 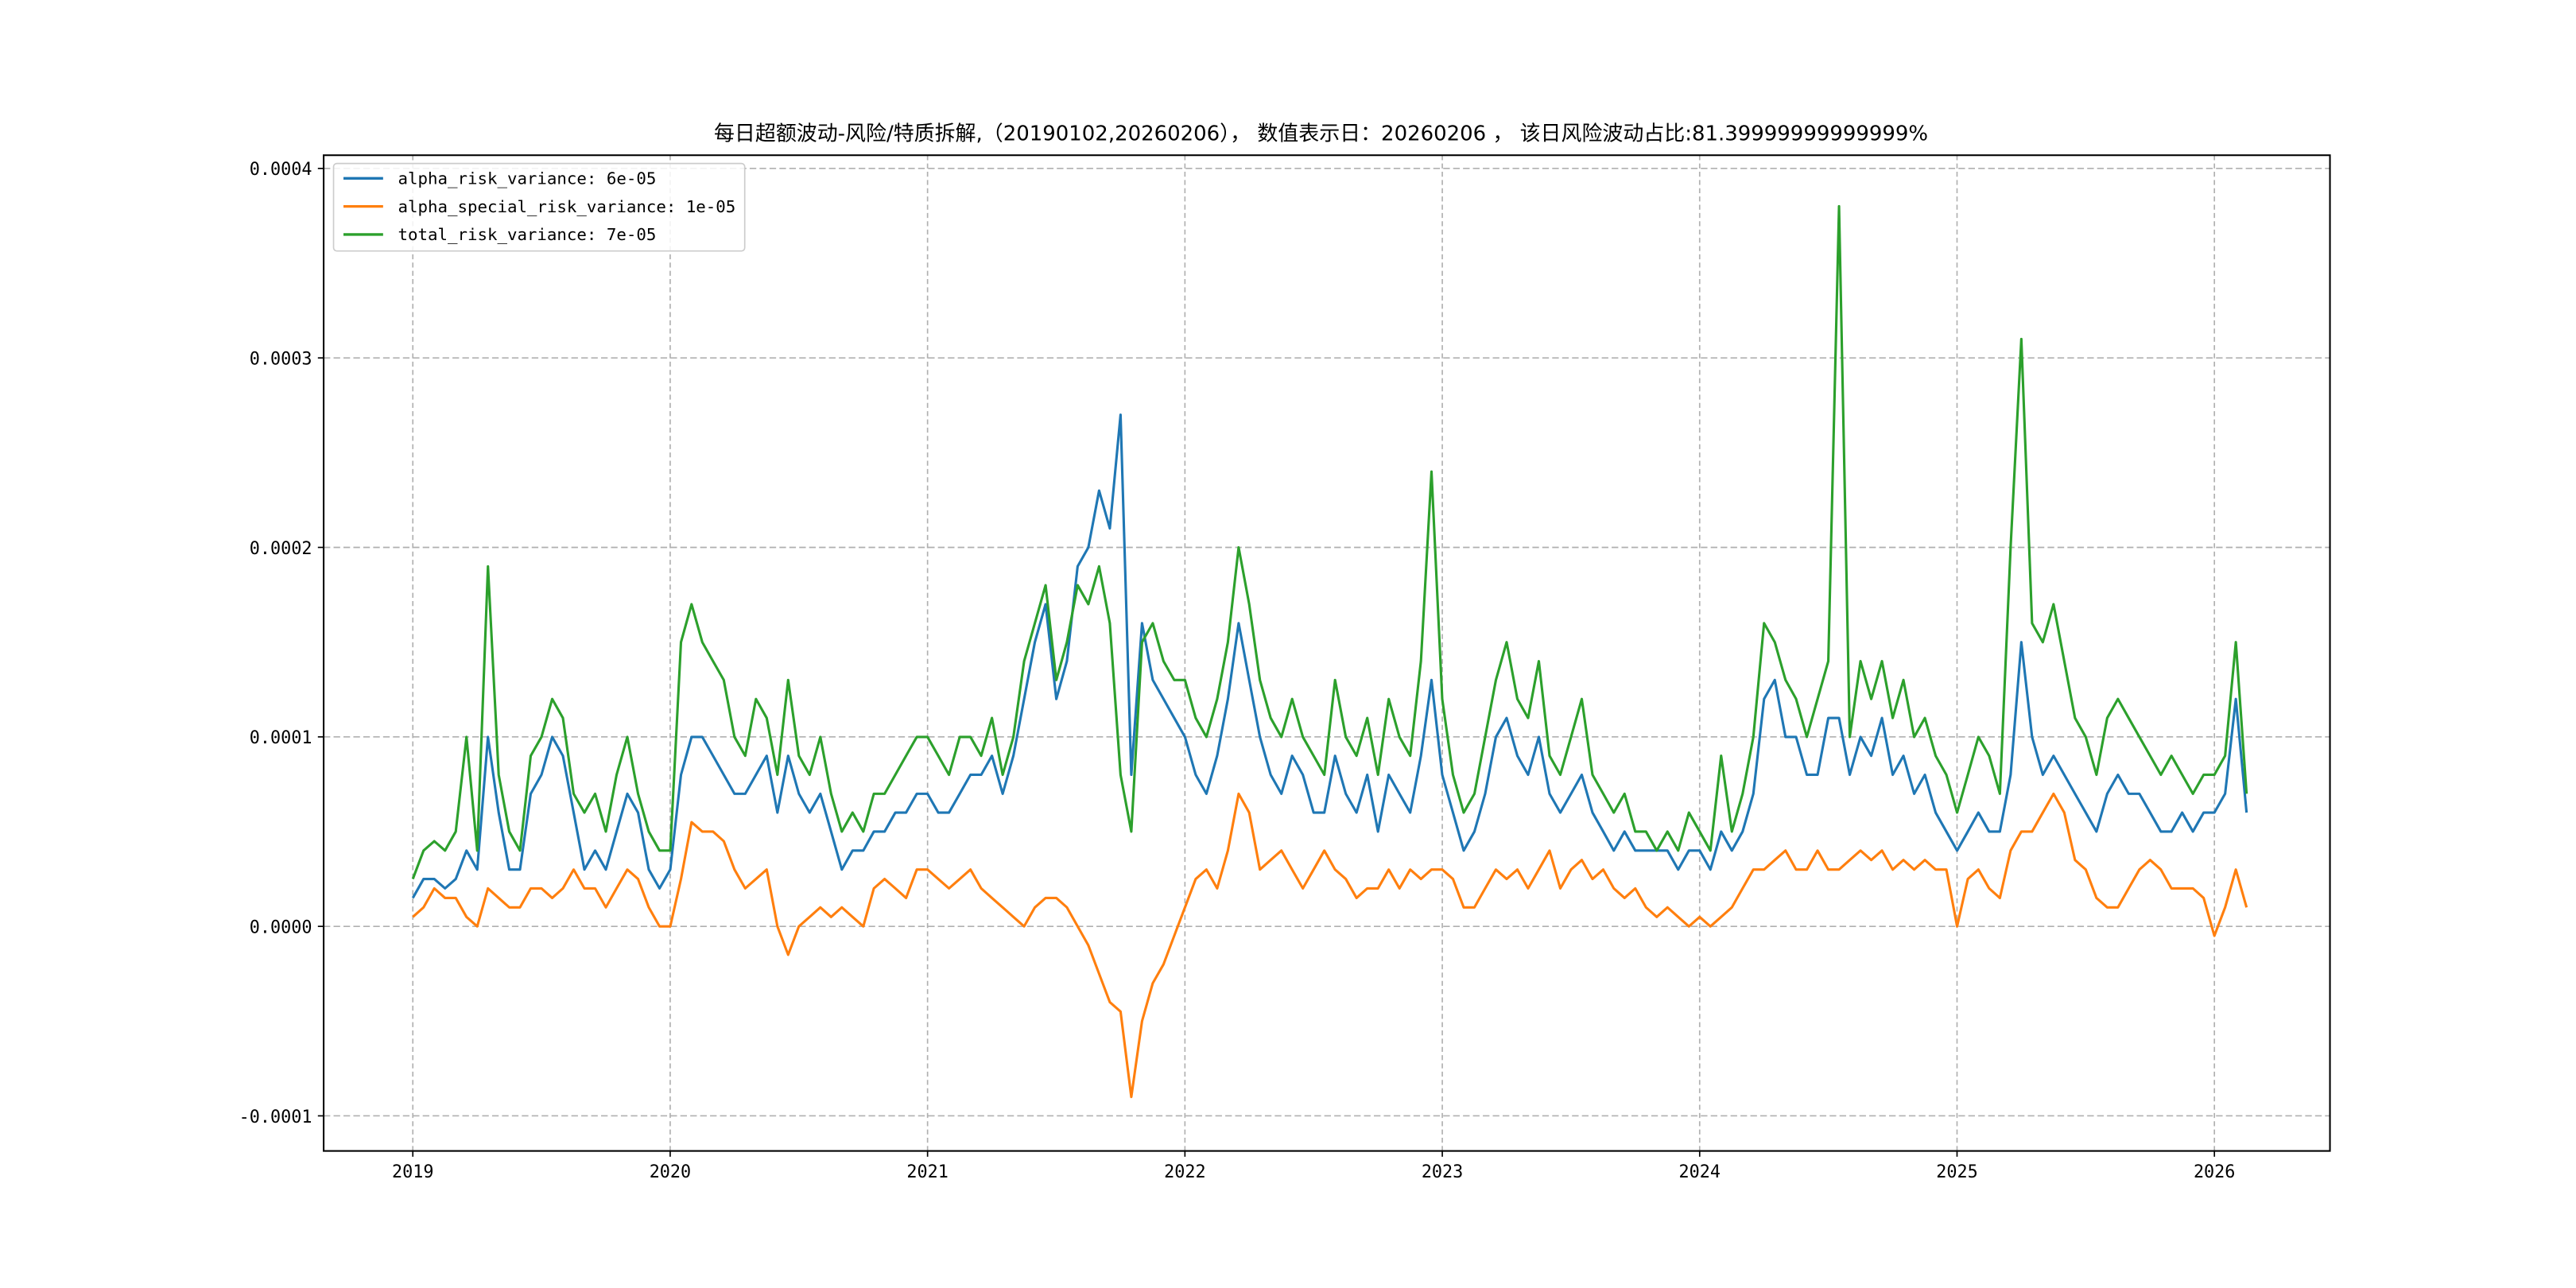 I want to click on y-axis: -0.0001 0.0000 0.0001 0.0002 0.0003 0.0004, so click(x=282, y=644).